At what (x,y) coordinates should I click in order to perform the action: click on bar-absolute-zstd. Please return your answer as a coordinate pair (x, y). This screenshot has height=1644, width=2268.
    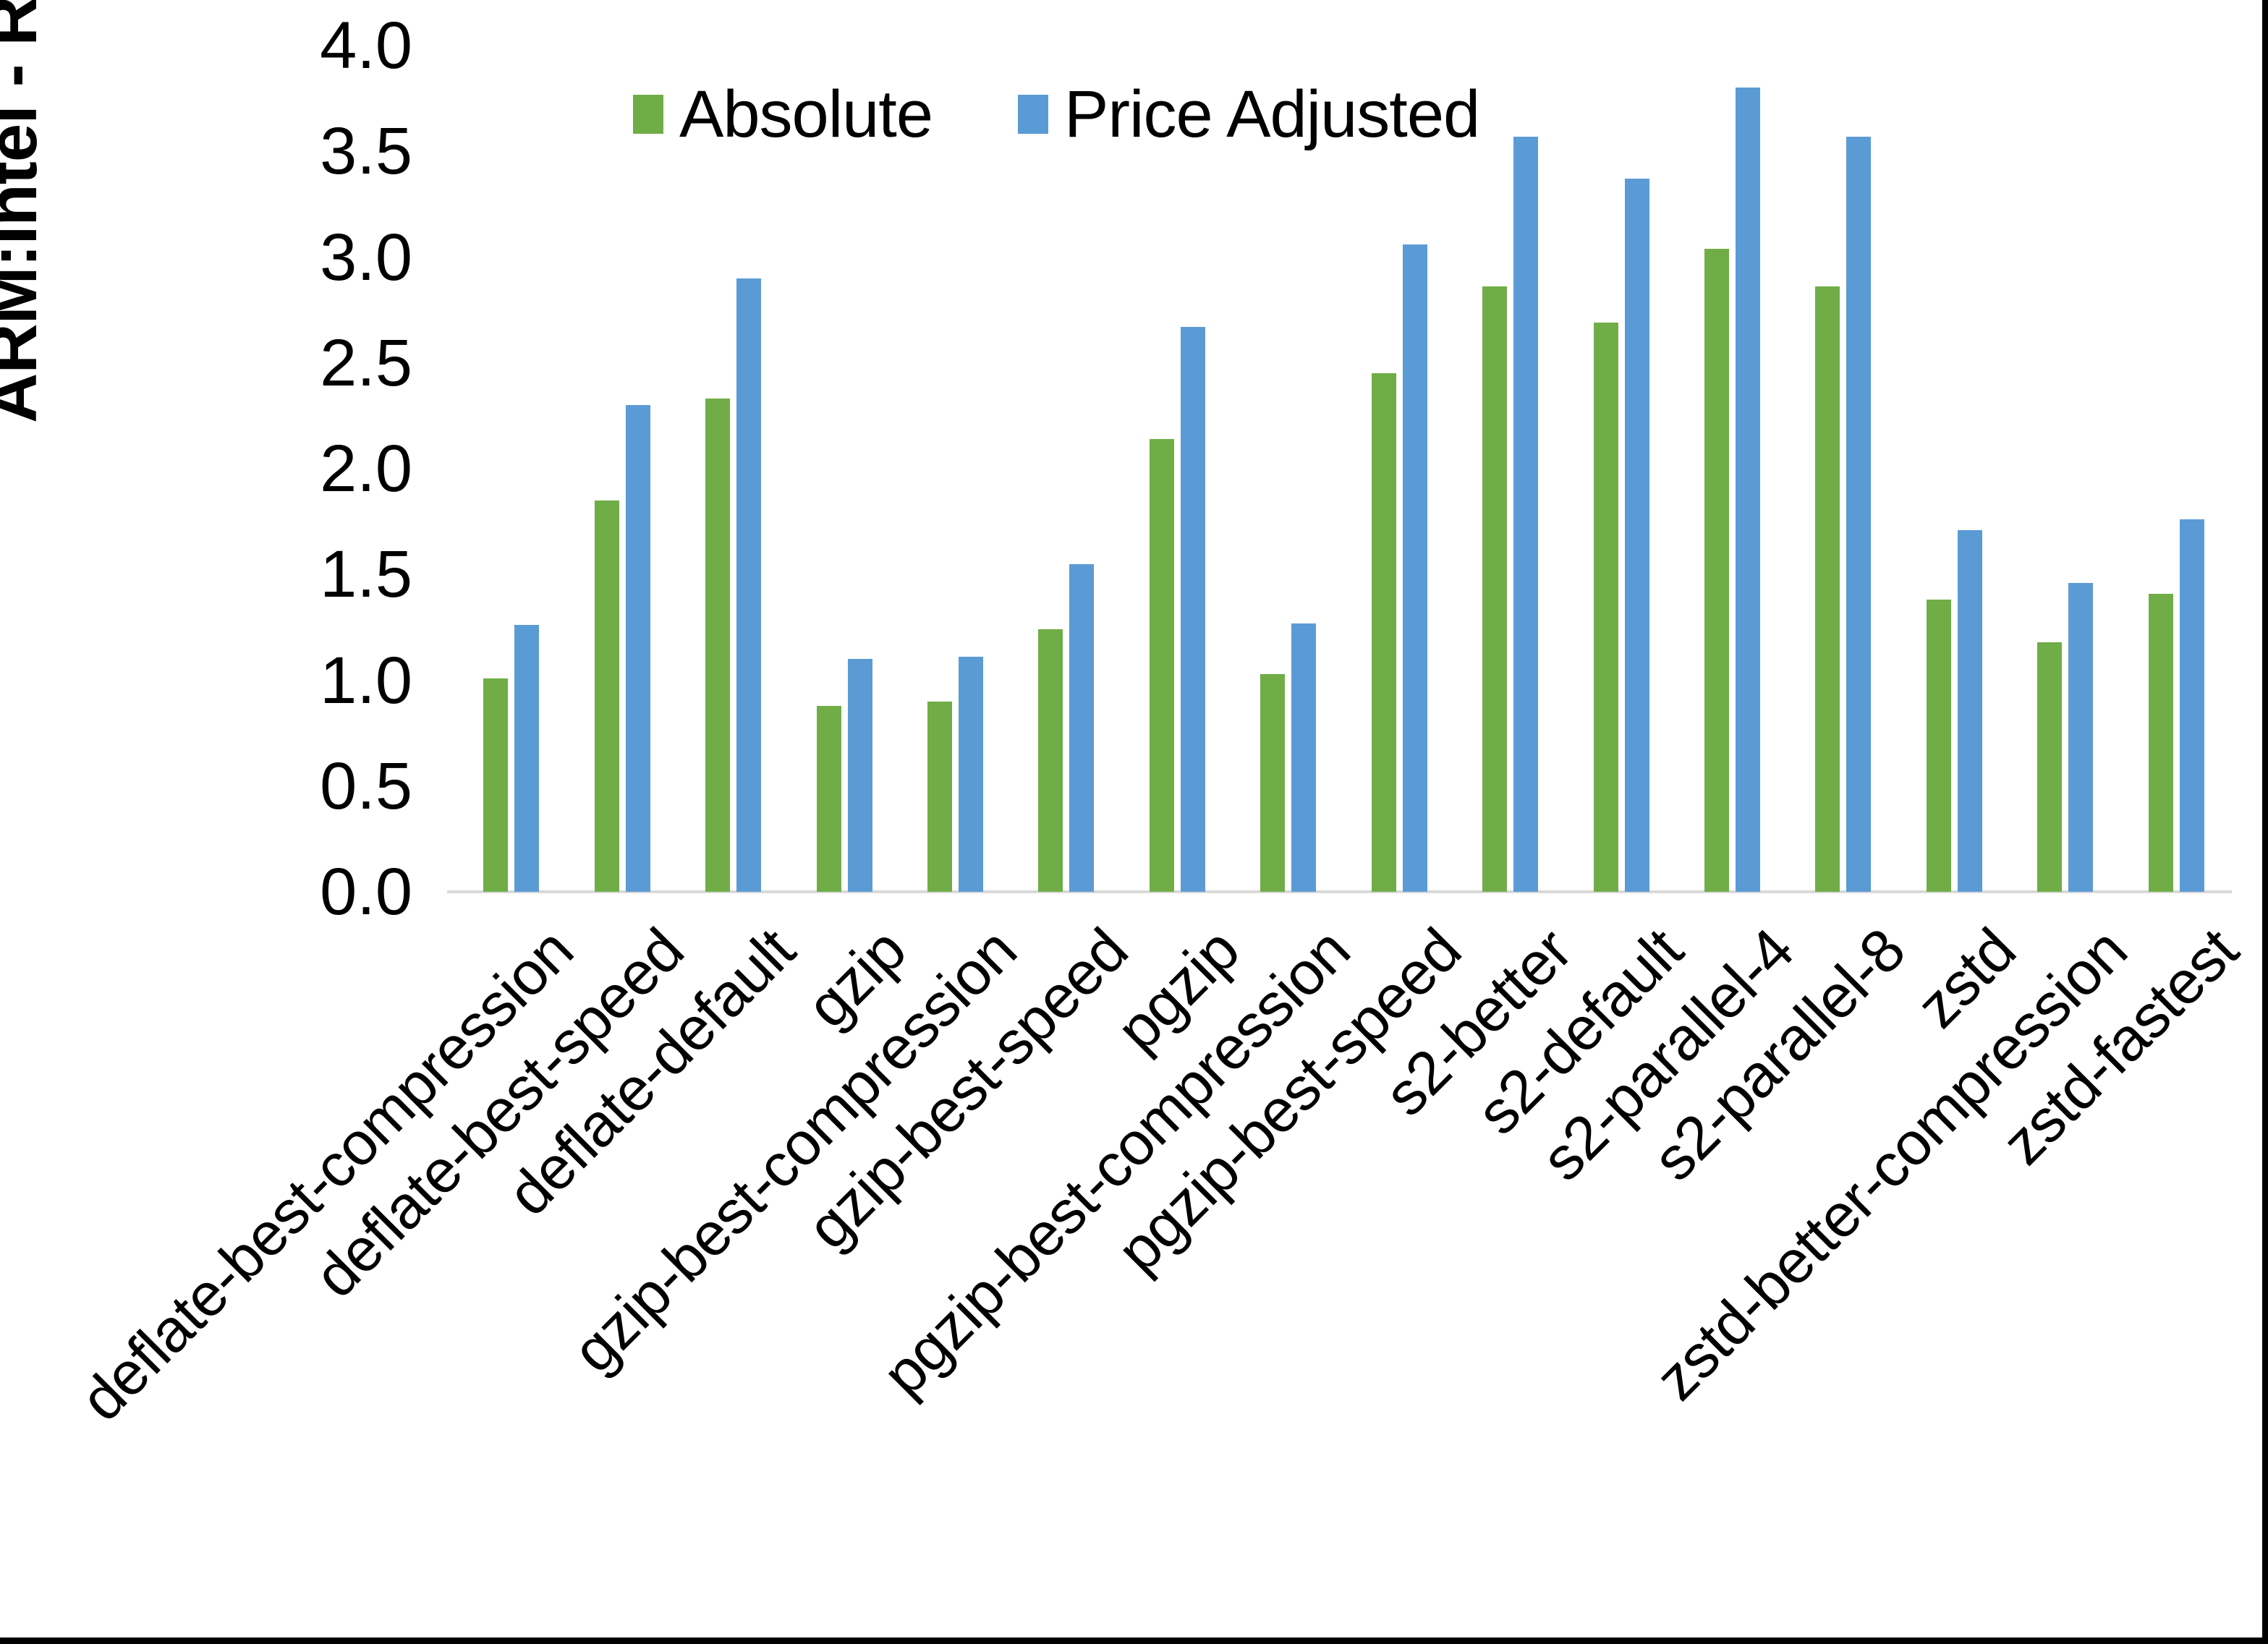
    Looking at the image, I should click on (1938, 746).